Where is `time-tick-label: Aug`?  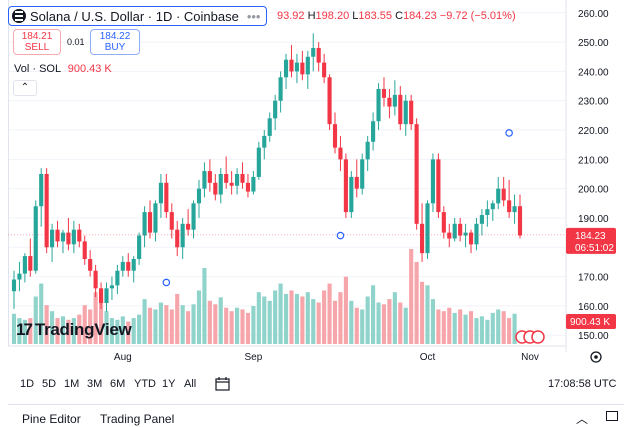
time-tick-label: Aug is located at coordinates (123, 357).